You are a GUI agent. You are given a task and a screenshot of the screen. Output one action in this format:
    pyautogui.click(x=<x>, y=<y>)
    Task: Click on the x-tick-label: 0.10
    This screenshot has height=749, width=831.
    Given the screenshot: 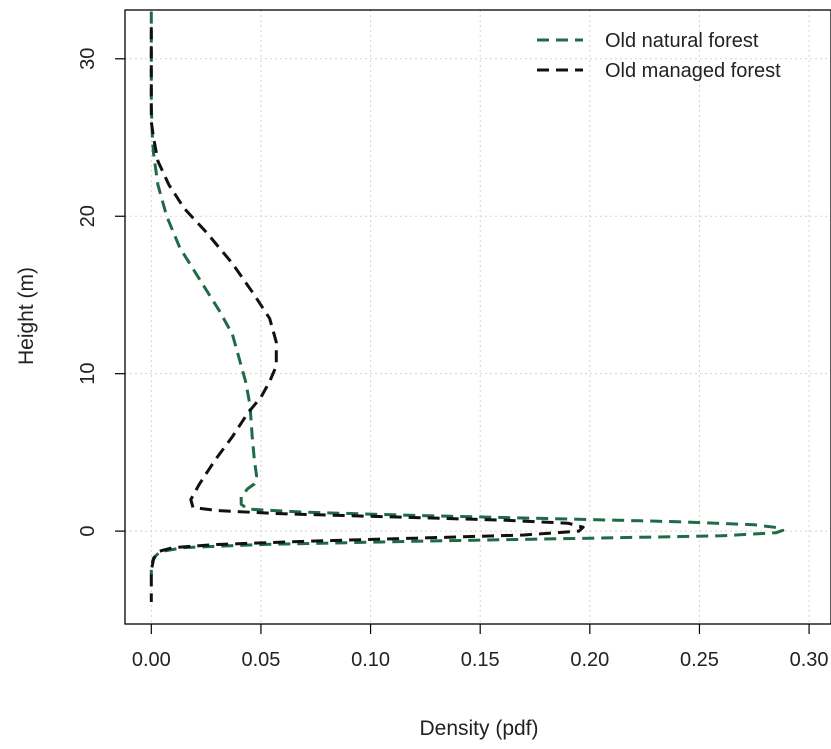 What is the action you would take?
    pyautogui.click(x=370, y=660)
    